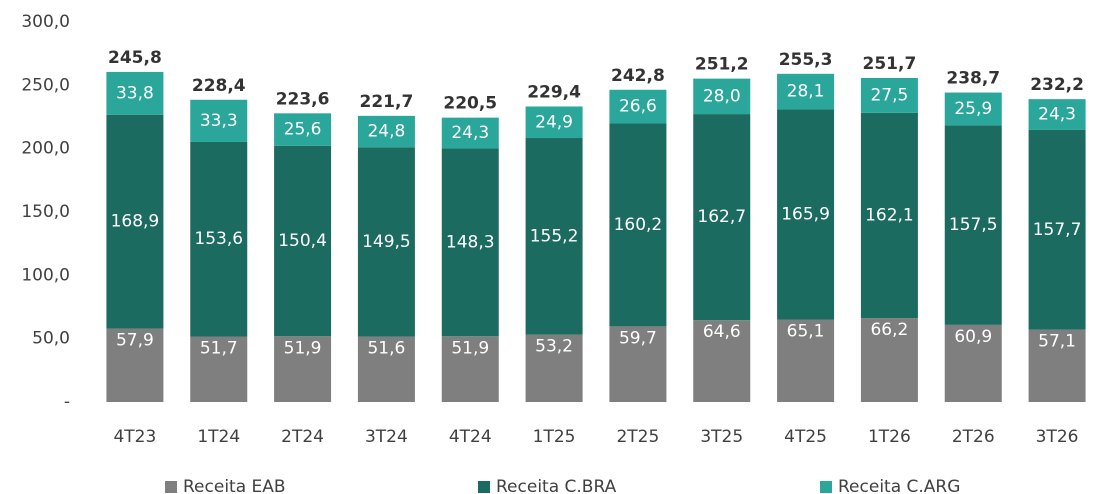 The height and width of the screenshot is (494, 1099). I want to click on total-label: 221,7, so click(387, 102).